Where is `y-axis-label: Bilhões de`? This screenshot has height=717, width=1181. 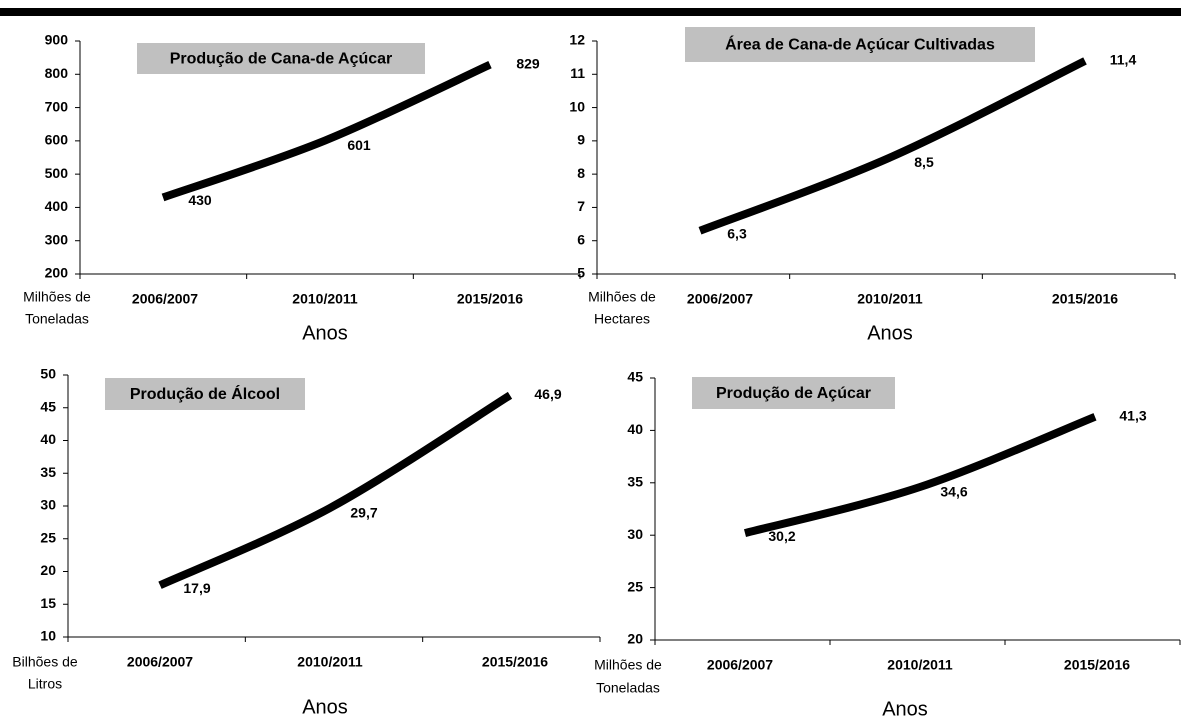 y-axis-label: Bilhões de is located at coordinates (45, 662).